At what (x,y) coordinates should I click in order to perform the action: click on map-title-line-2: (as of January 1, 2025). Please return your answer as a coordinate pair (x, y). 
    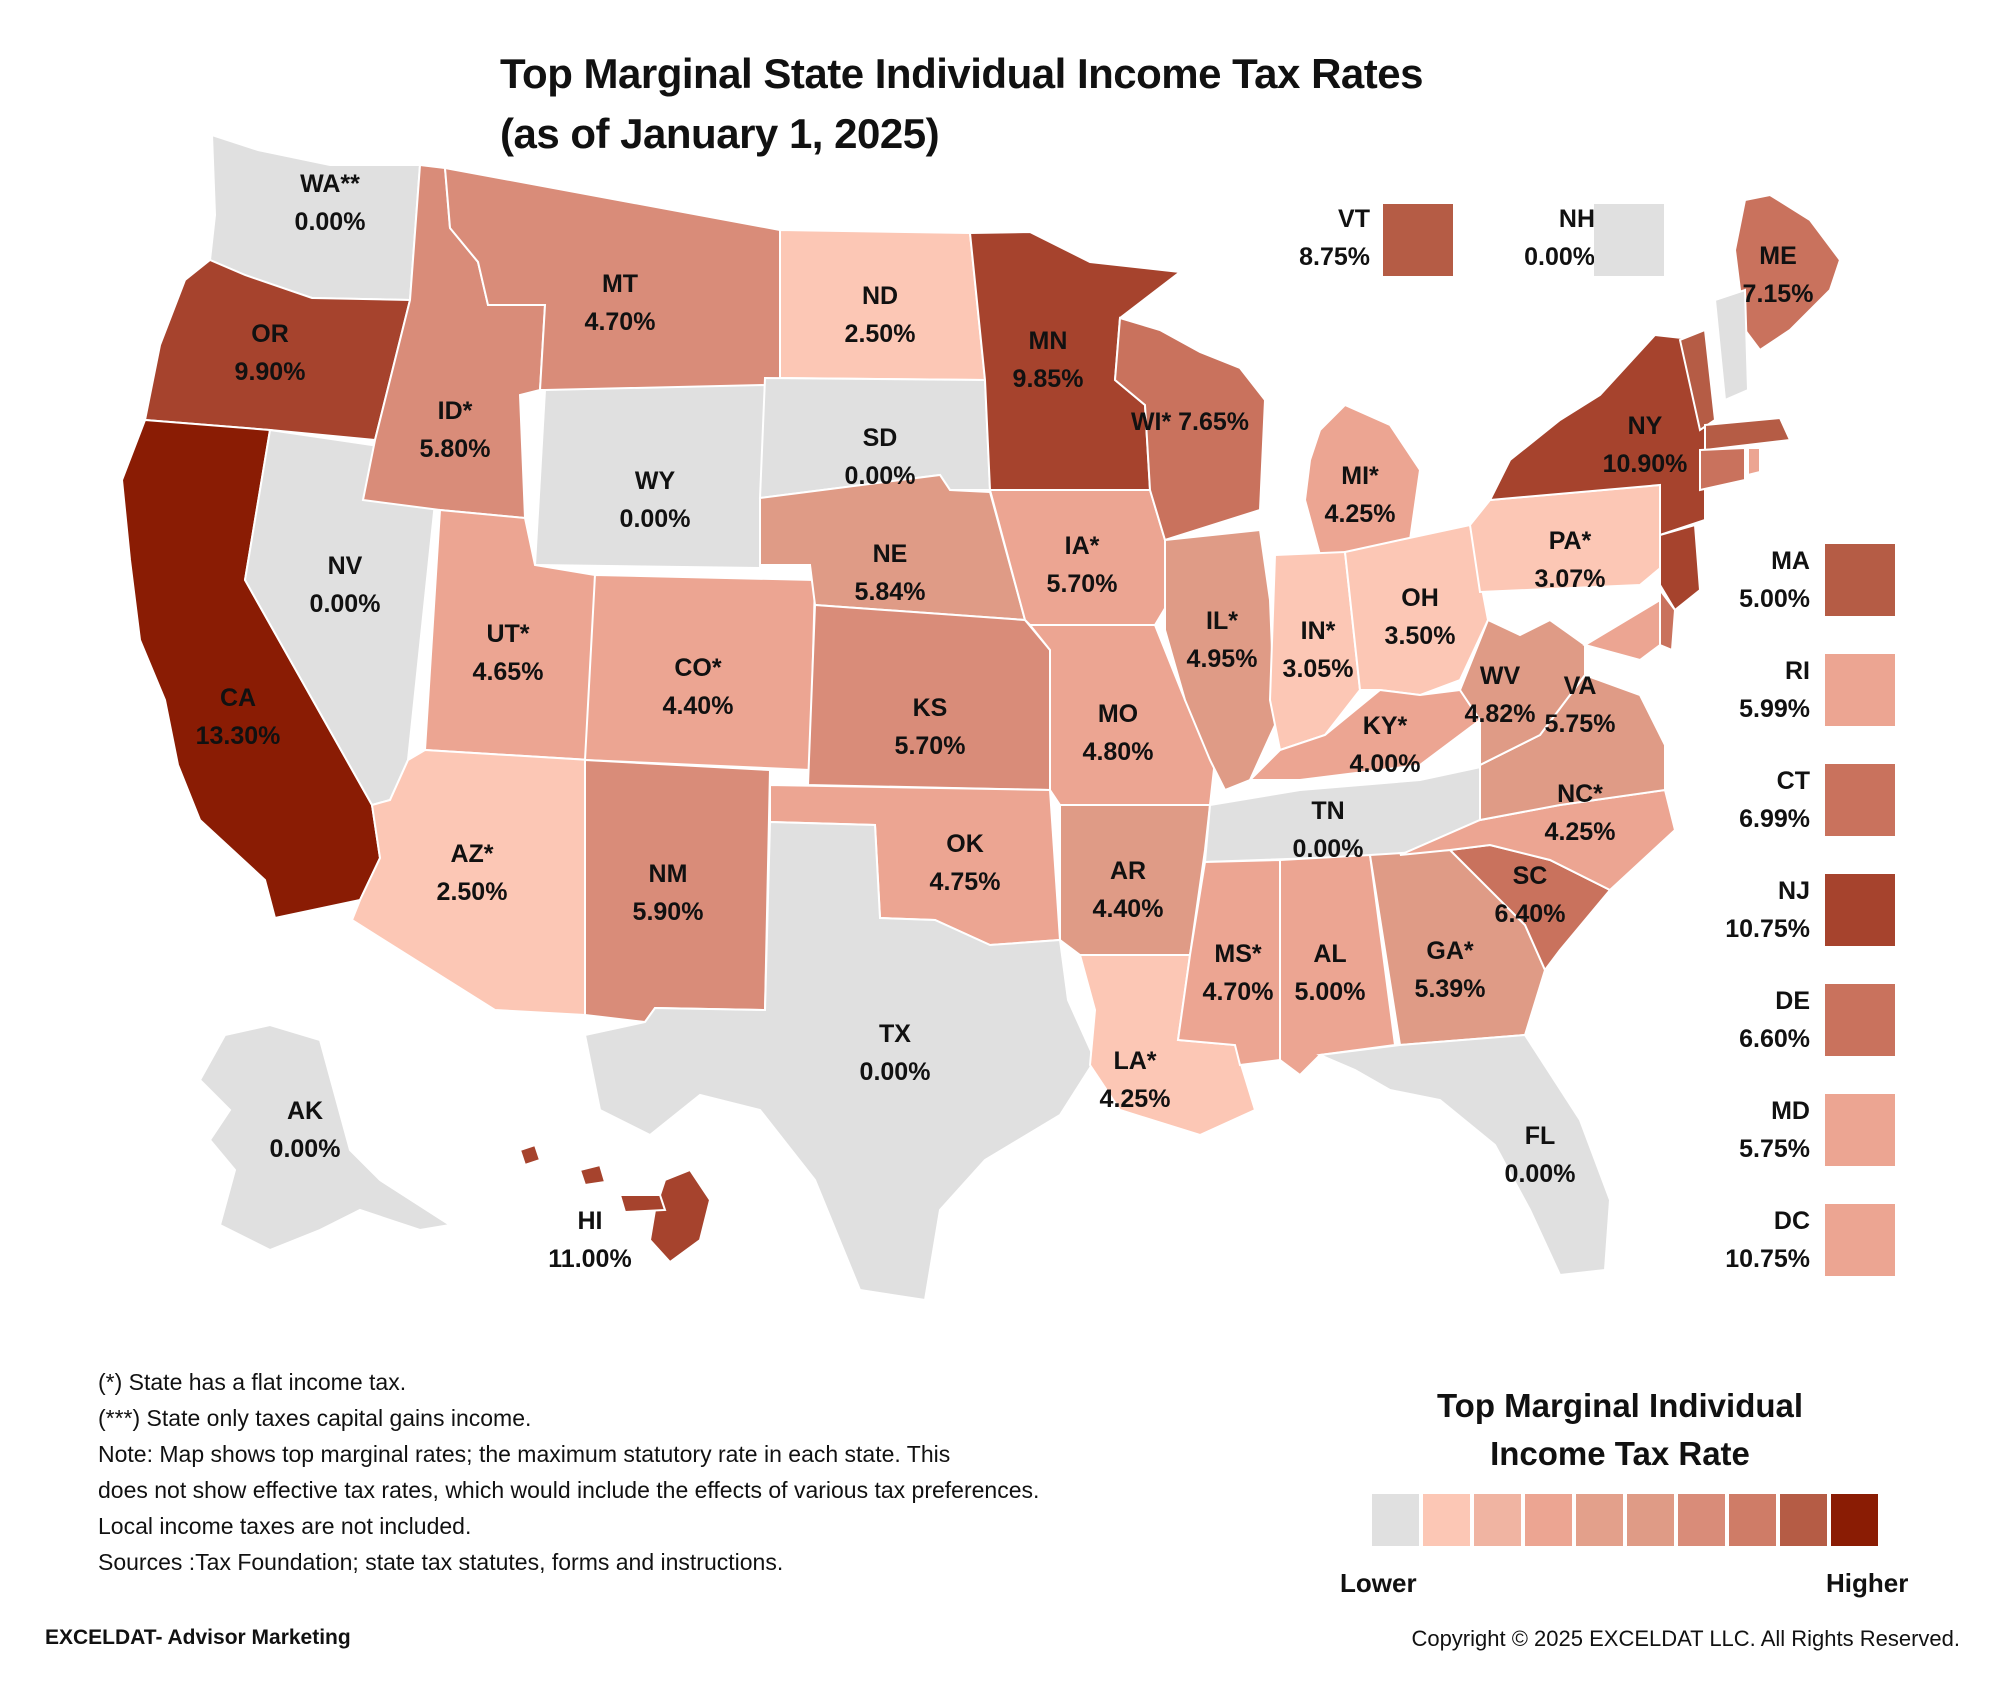
    Looking at the image, I should click on (720, 133).